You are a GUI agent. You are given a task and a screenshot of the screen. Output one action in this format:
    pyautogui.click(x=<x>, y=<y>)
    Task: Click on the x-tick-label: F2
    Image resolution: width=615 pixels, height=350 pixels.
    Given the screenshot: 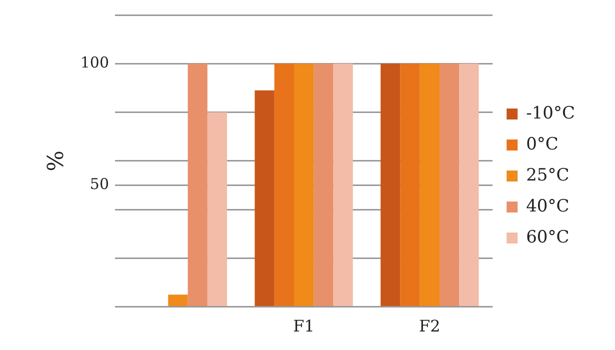 What is the action you would take?
    pyautogui.click(x=429, y=326)
    